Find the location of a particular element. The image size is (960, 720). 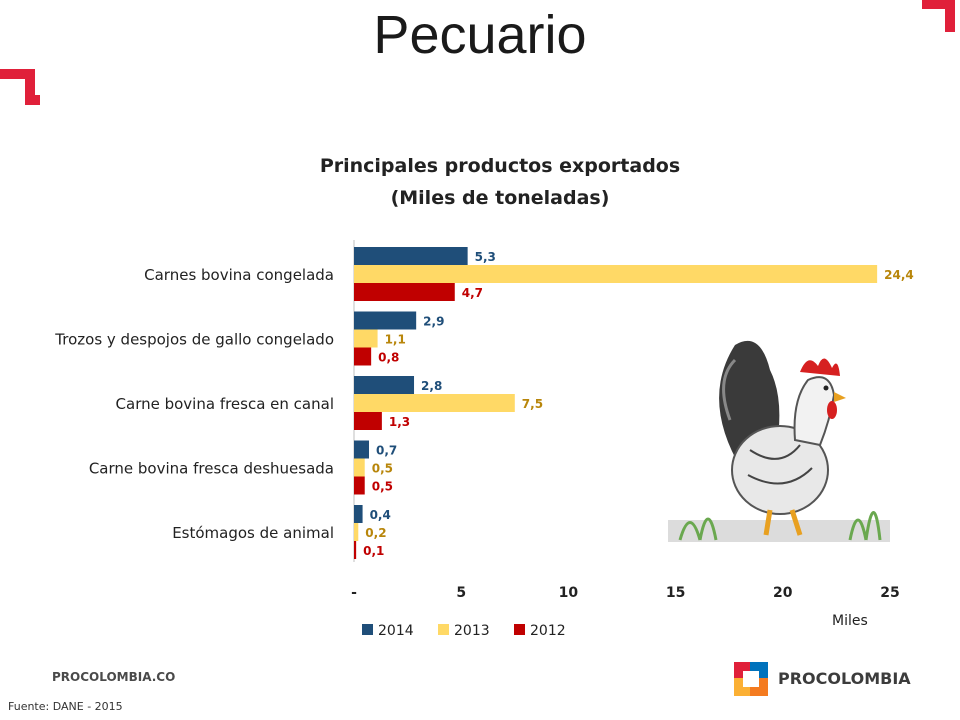

data-label: 5,3 is located at coordinates (485, 257).